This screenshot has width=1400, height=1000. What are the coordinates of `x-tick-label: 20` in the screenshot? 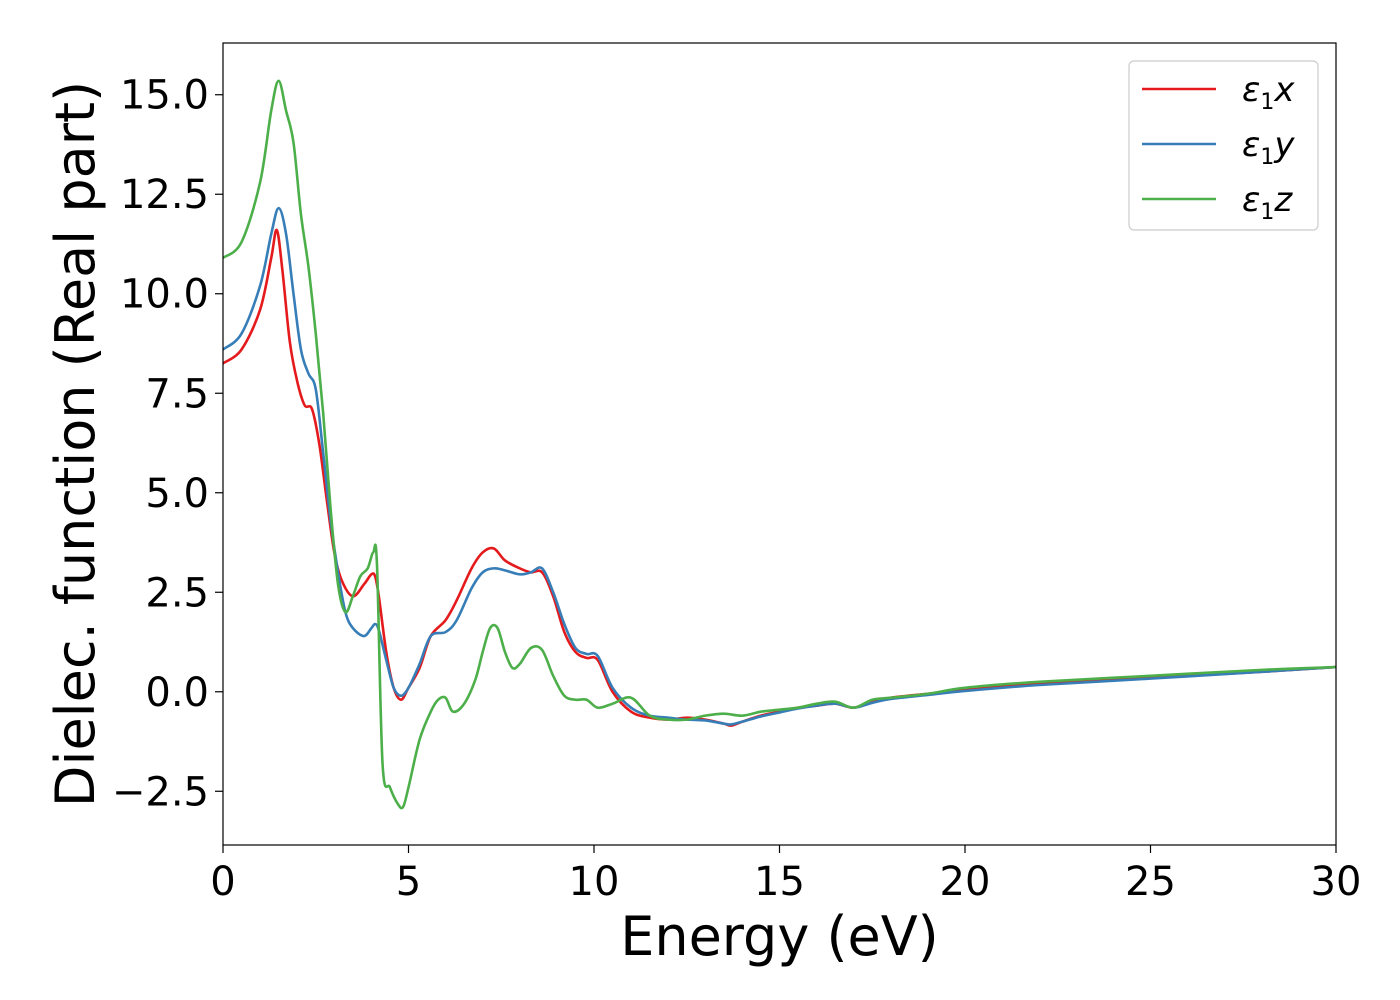 It's located at (965, 882).